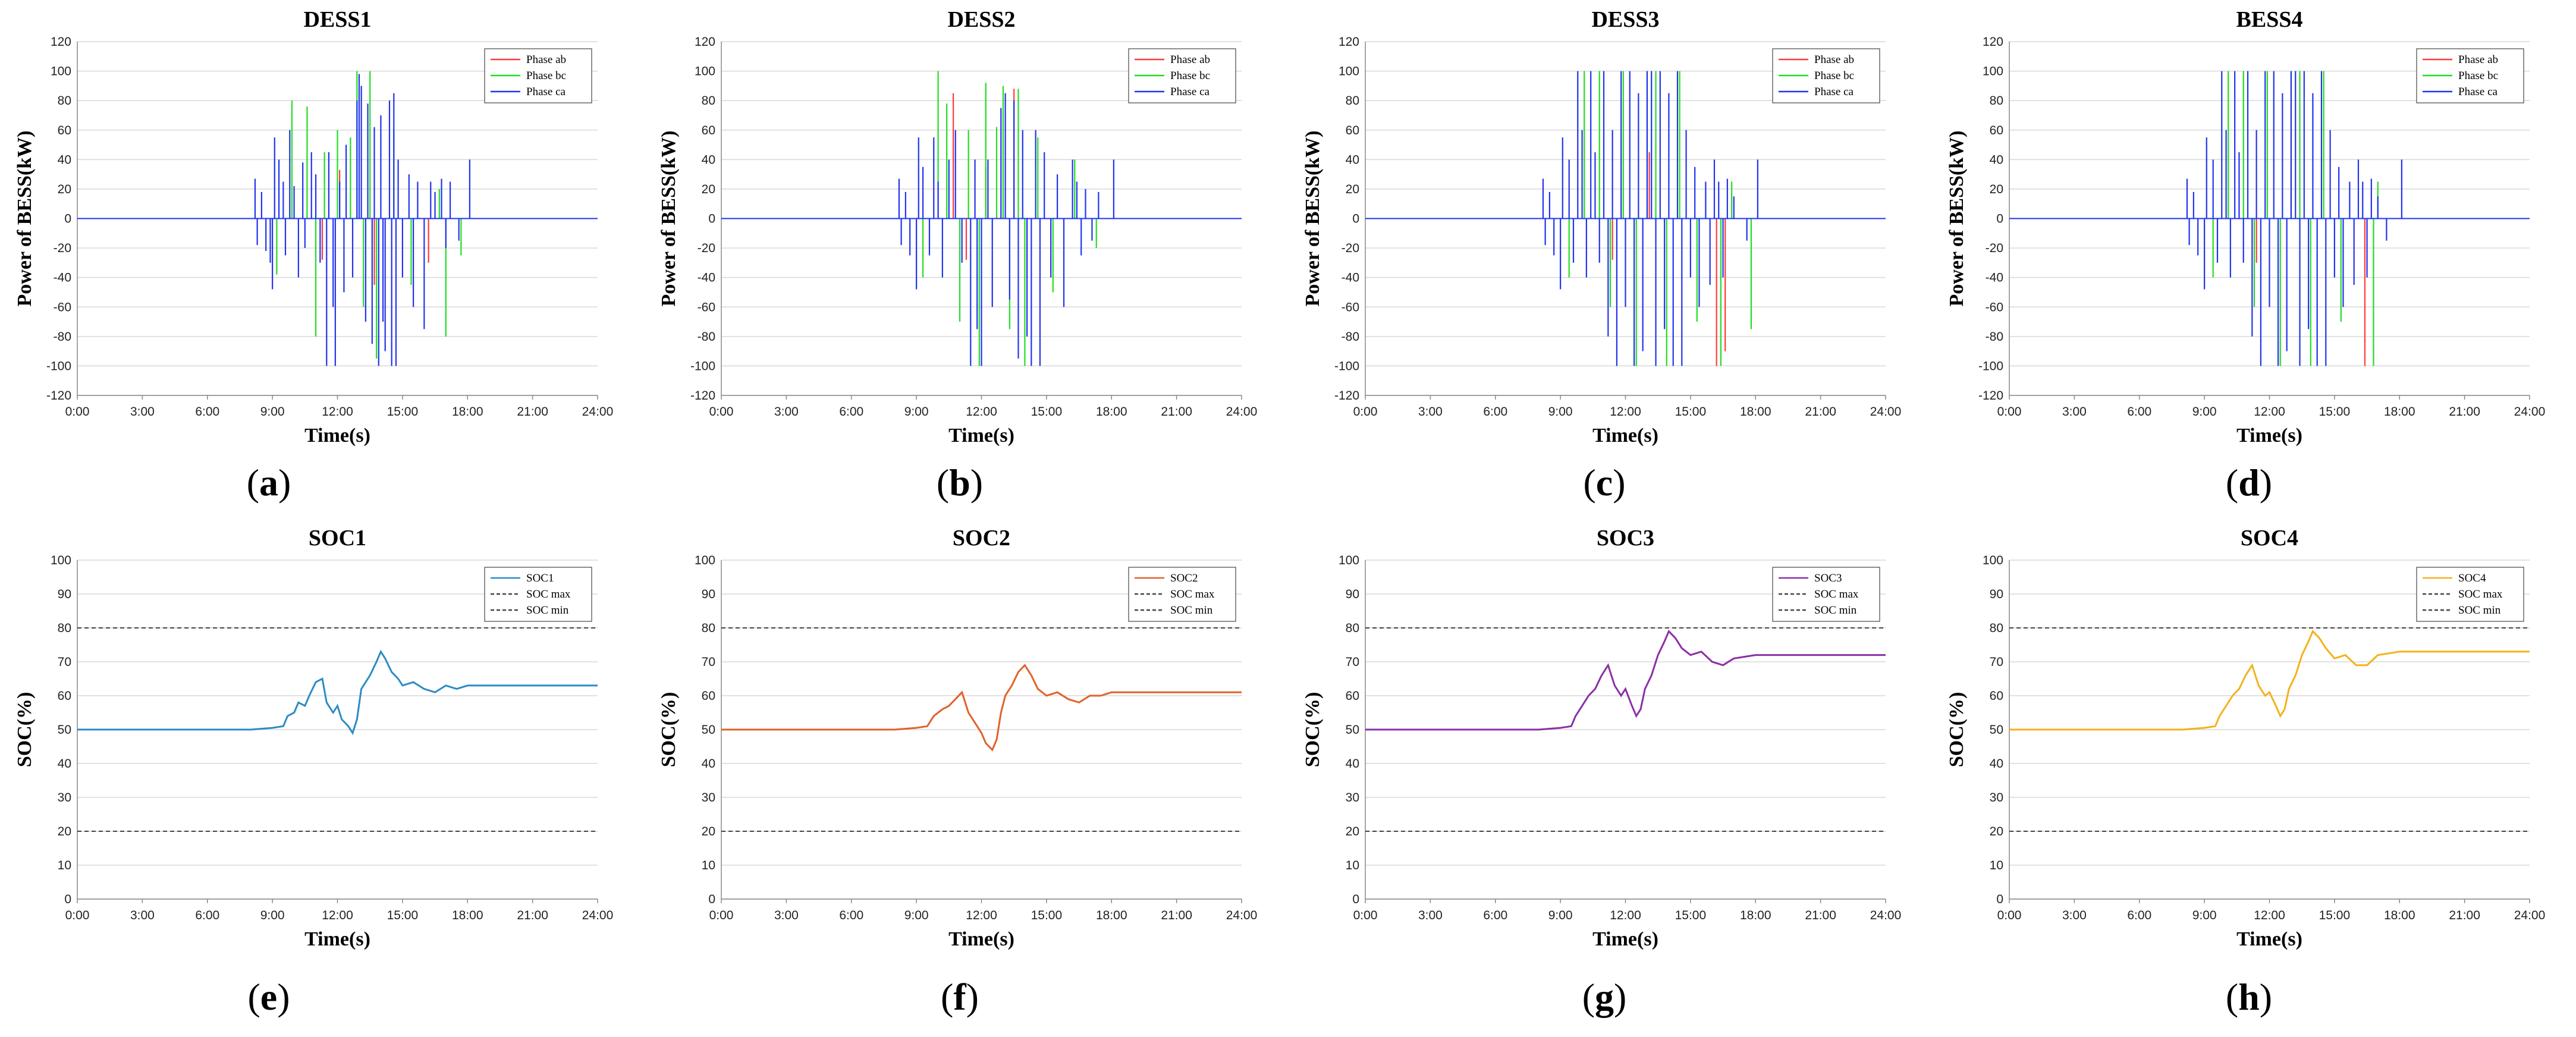  What do you see at coordinates (1182, 76) in the screenshot?
I see `legend-box` at bounding box center [1182, 76].